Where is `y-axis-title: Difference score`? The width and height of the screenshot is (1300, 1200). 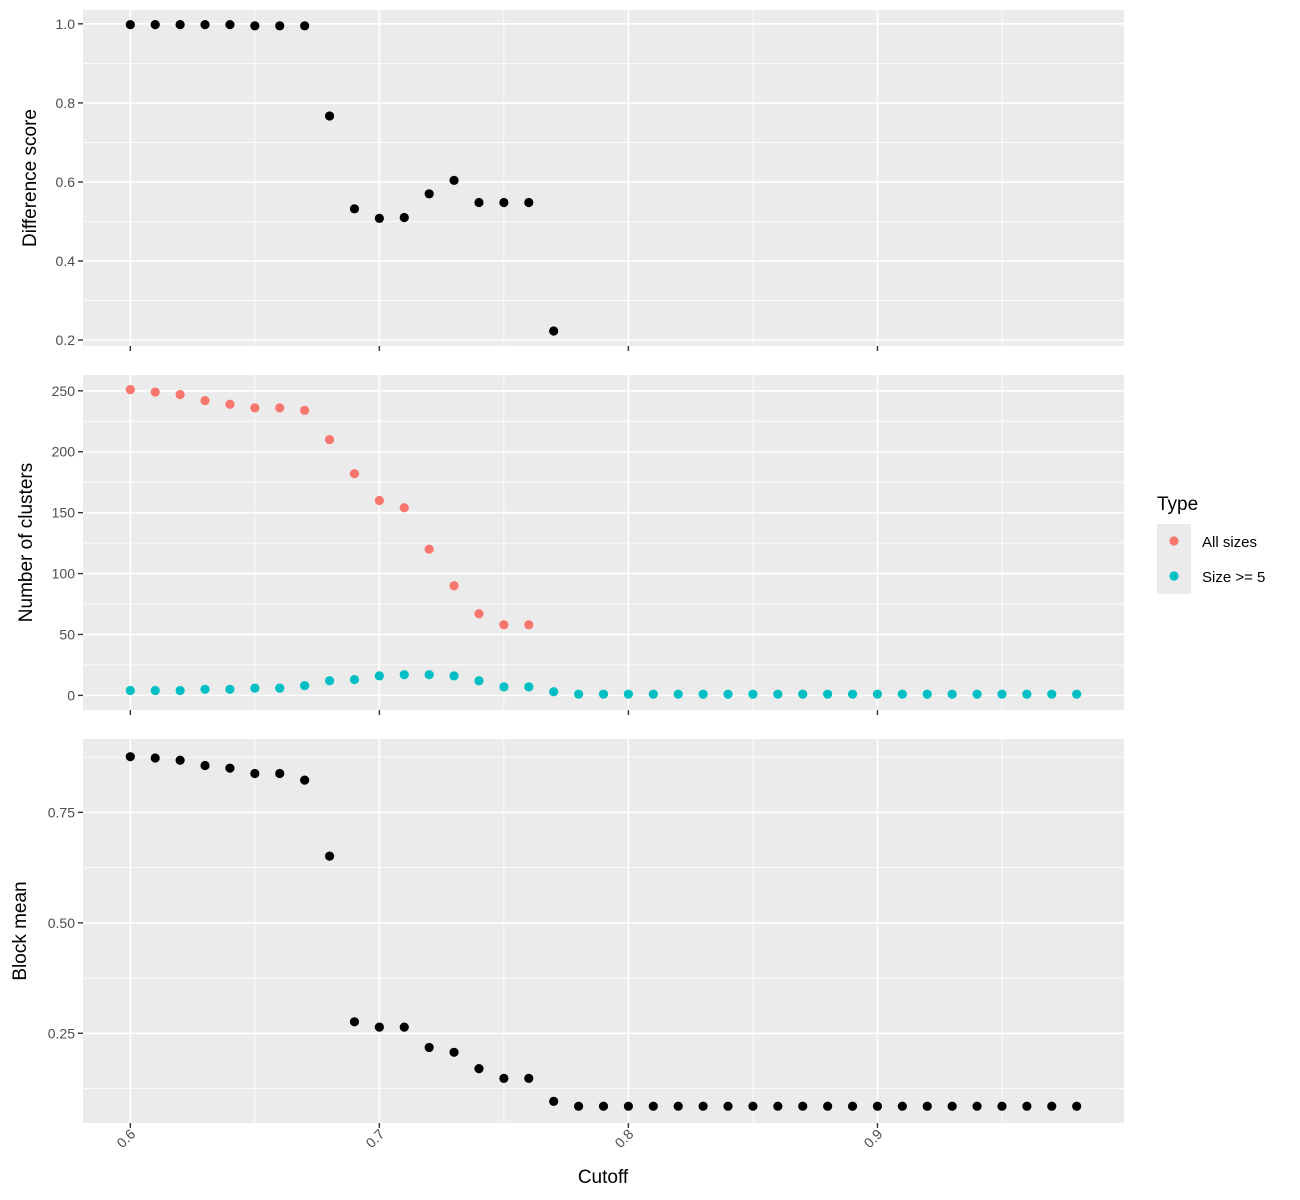
y-axis-title: Difference score is located at coordinates (30, 178).